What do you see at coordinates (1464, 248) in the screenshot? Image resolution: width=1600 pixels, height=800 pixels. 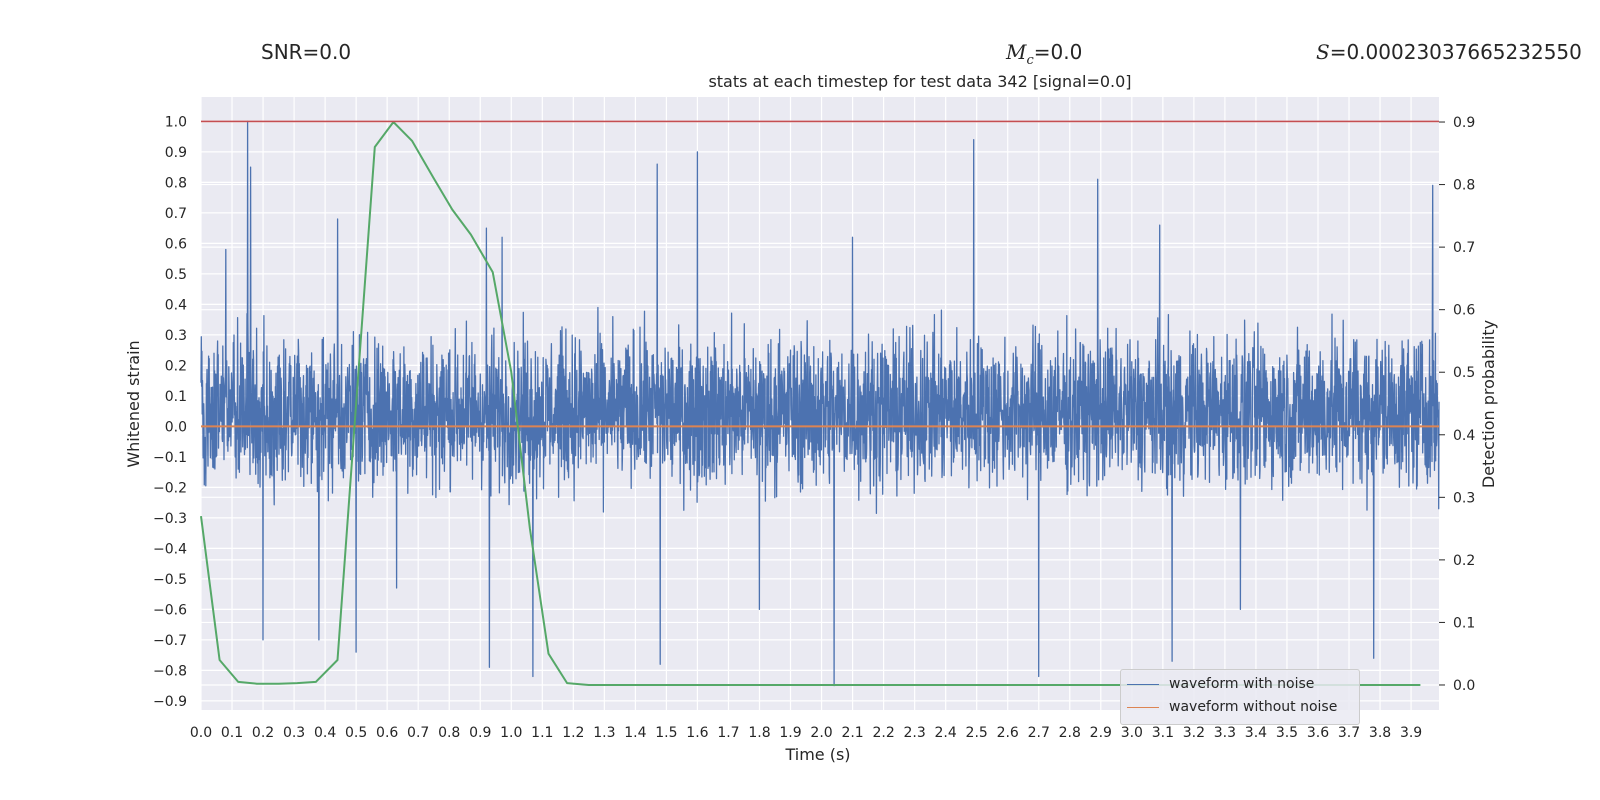 I see `y-right-tick-label: 0.7` at bounding box center [1464, 248].